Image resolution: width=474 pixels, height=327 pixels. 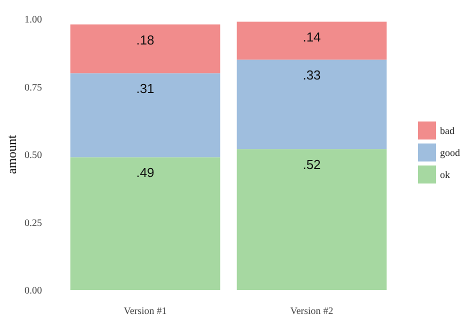 What do you see at coordinates (311, 164) in the screenshot?
I see `data-label: .52` at bounding box center [311, 164].